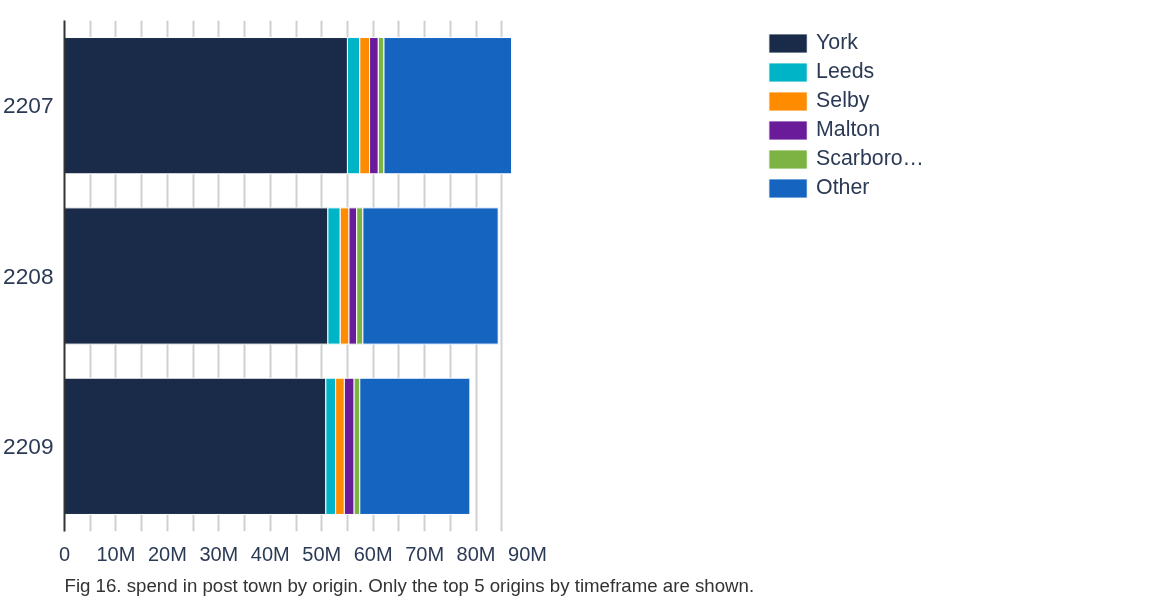  Describe the element at coordinates (409, 585) in the screenshot. I see `caption: Fig 16. spend in post town by origin. Only the top 5 origins by timeframe are shown.` at that location.